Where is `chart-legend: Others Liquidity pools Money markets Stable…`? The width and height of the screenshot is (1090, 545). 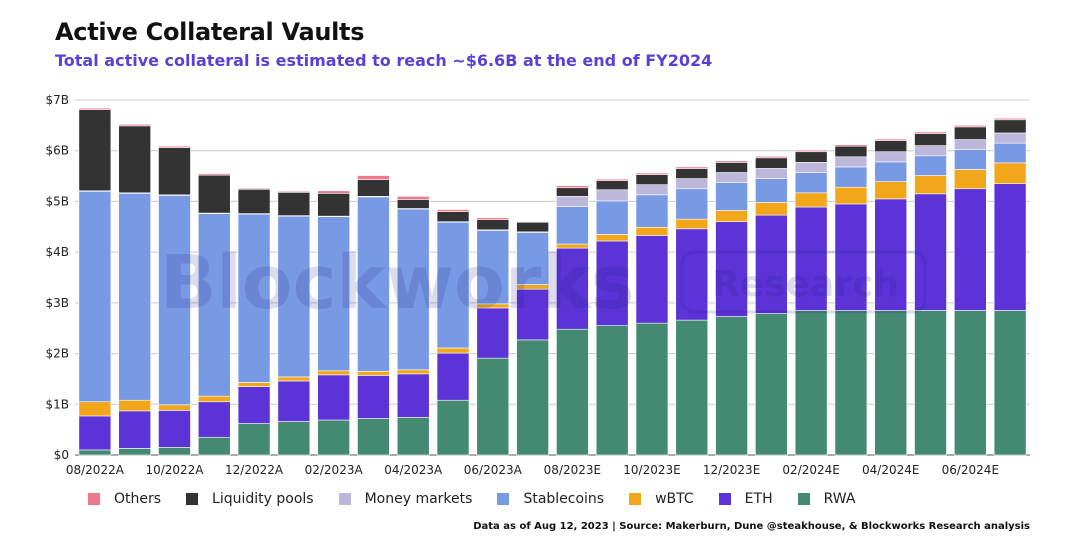
chart-legend: Others Liquidity pools Money markets Stable… is located at coordinates (484, 499).